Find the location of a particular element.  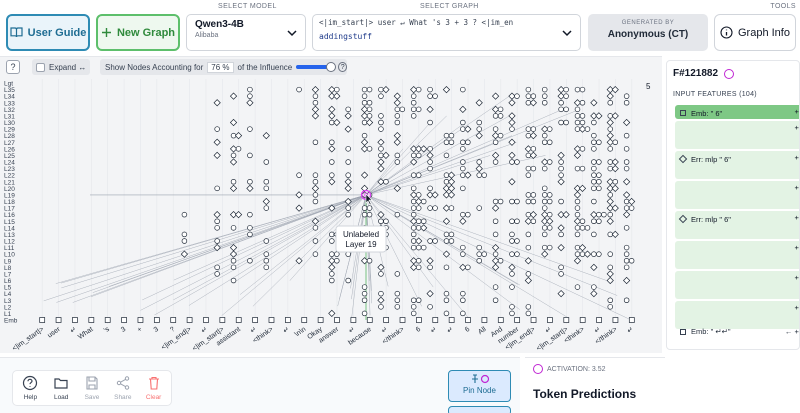

influence-slider-fill is located at coordinates (314, 67).